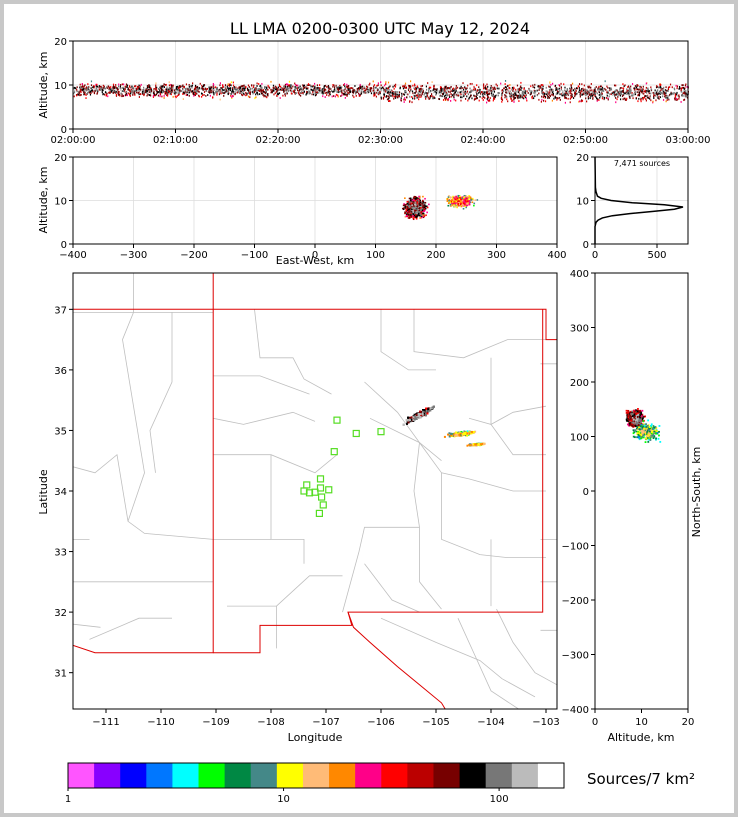 This screenshot has height=817, width=738. What do you see at coordinates (175, 140) in the screenshot?
I see `time-tick-label: 02:10:00` at bounding box center [175, 140].